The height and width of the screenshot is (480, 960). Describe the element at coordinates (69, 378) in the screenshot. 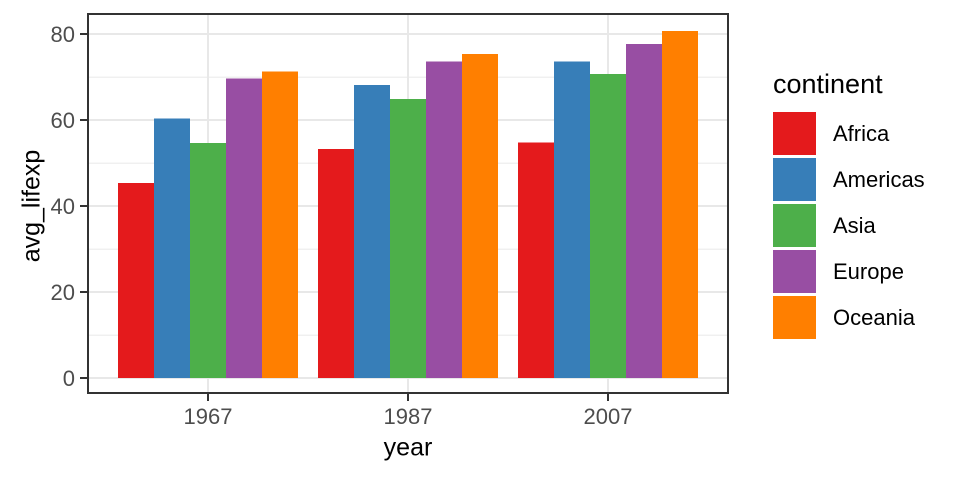

I see `y-axis-tick-label: 0` at that location.